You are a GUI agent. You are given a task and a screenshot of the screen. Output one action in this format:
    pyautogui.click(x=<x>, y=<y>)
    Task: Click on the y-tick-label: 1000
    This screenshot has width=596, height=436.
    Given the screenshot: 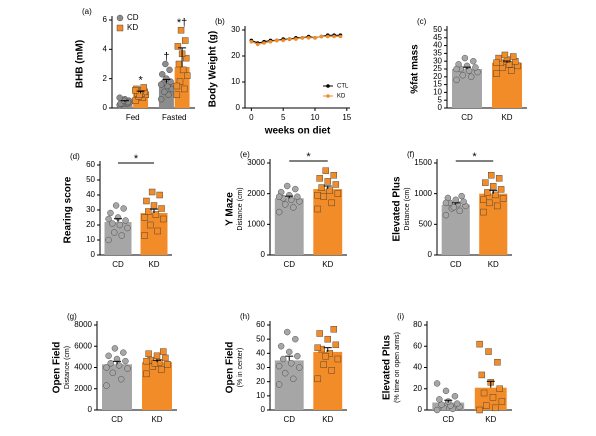 What is the action you would take?
    pyautogui.click(x=256, y=223)
    